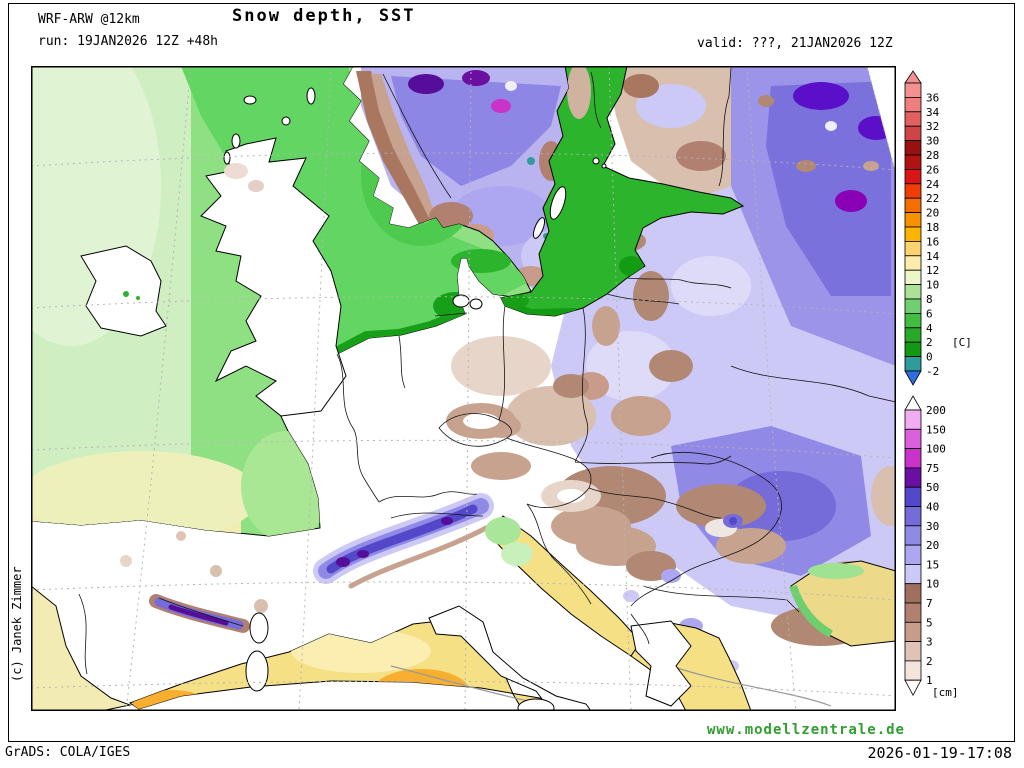  I want to click on map-island-snow, so click(193, 231).